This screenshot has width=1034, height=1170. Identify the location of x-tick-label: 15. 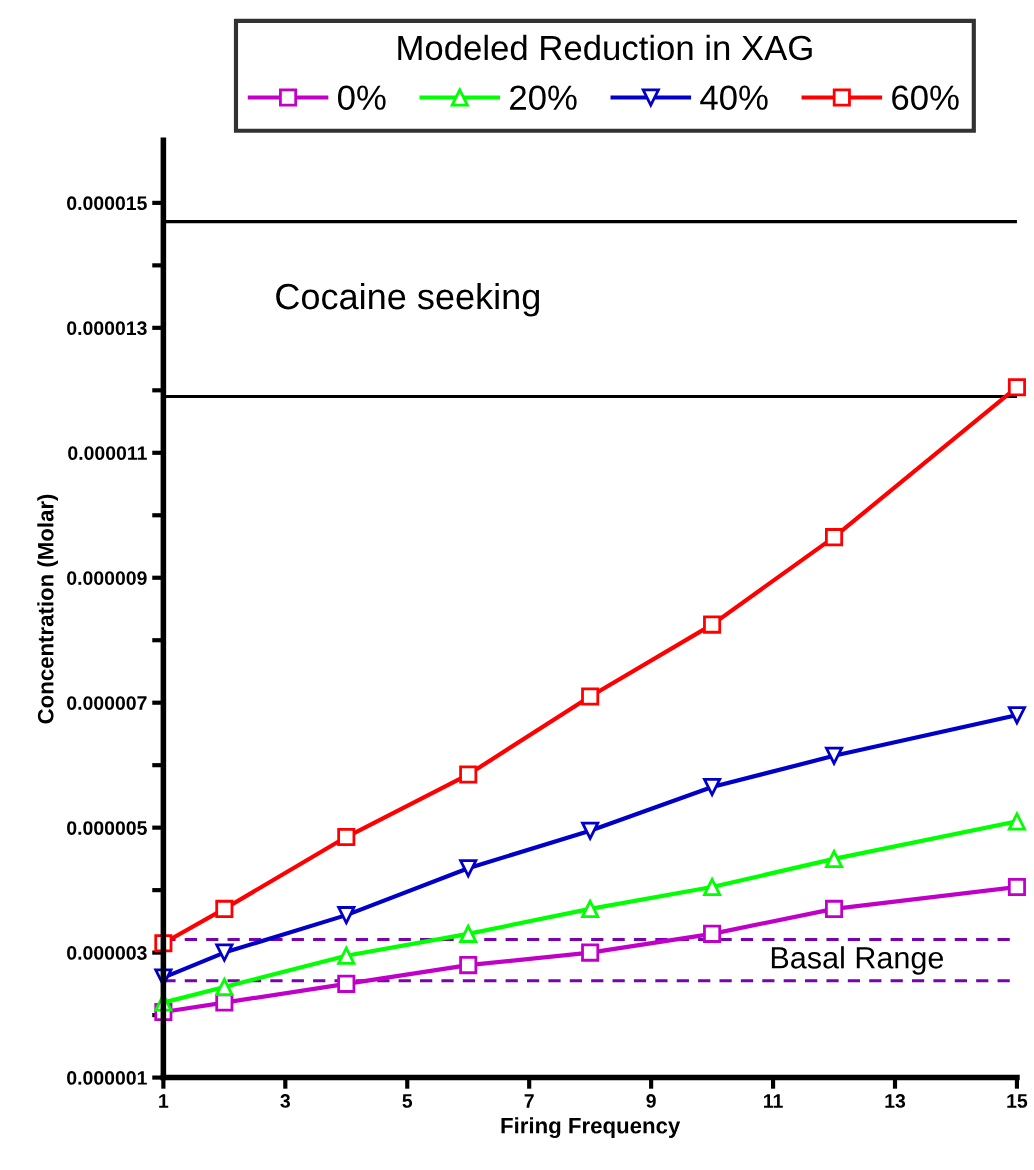
(1017, 1101).